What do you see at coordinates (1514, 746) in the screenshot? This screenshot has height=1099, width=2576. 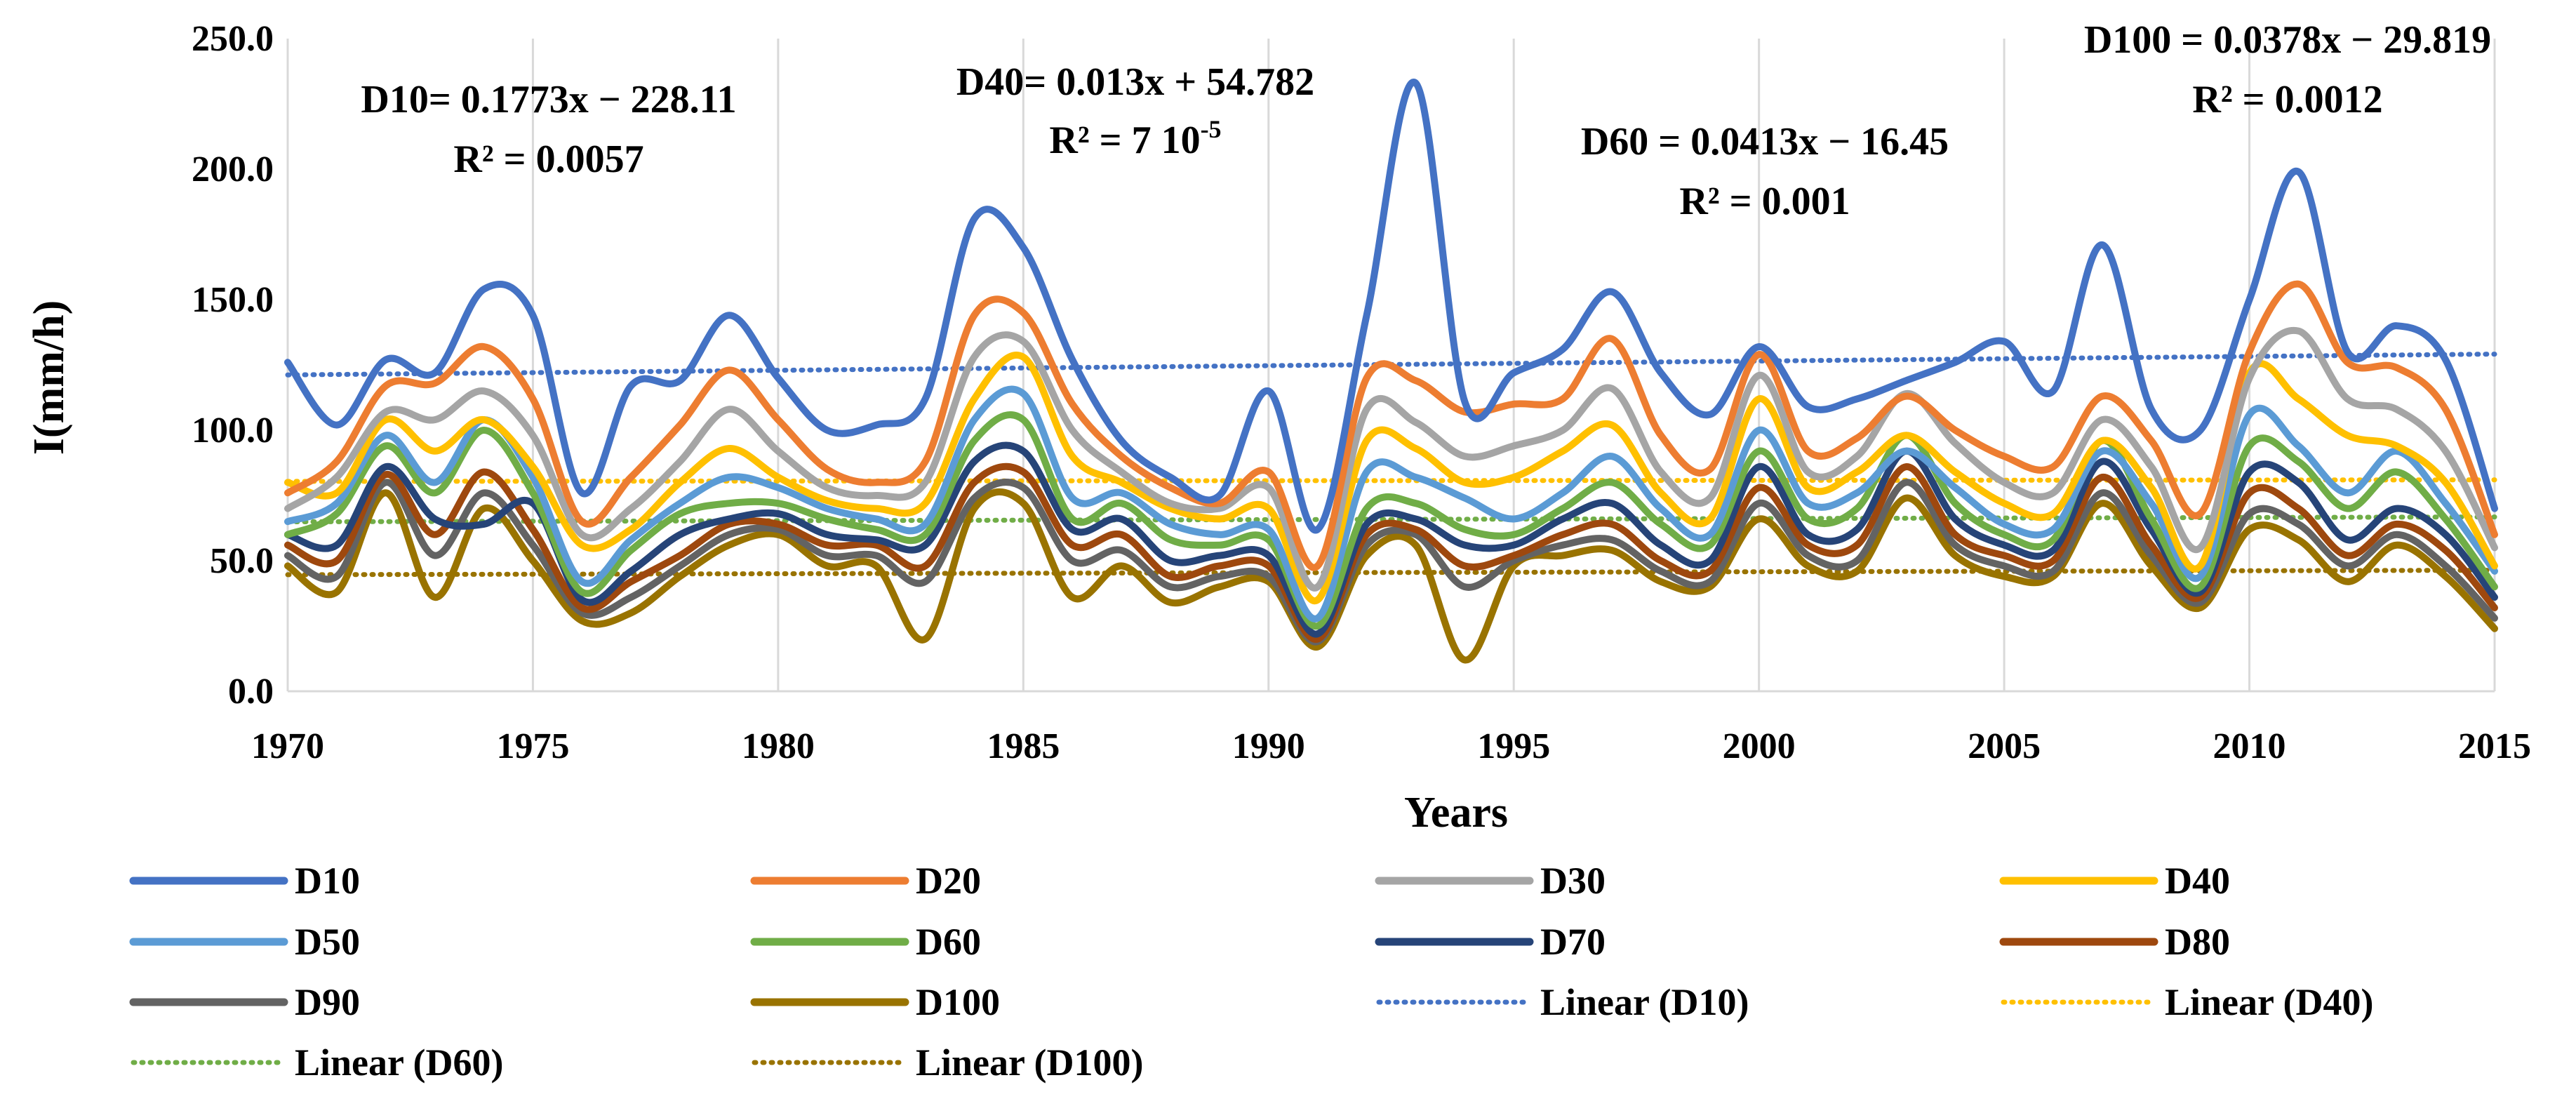 I see `x-tick-label: 1995` at bounding box center [1514, 746].